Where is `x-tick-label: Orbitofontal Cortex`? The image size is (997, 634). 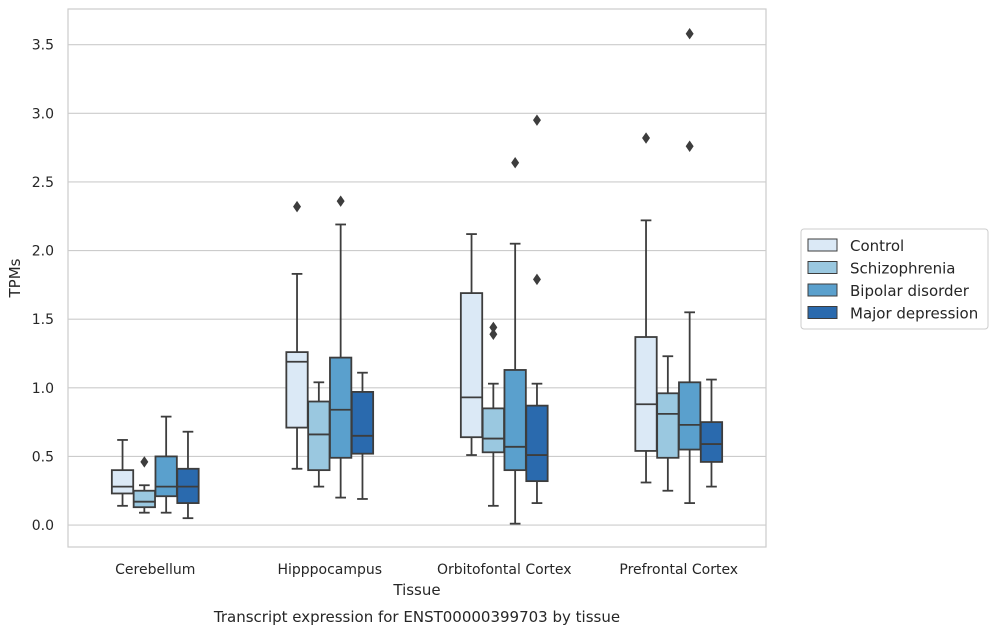
x-tick-label: Orbitofontal Cortex is located at coordinates (504, 570).